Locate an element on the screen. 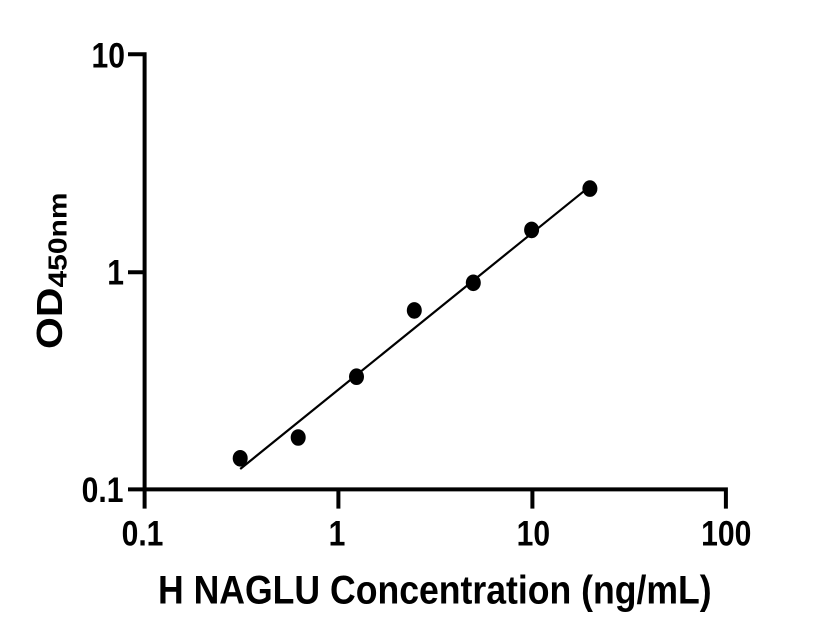  svg-text: H NAGLU Concentration (ng/mL) is located at coordinates (435, 591).